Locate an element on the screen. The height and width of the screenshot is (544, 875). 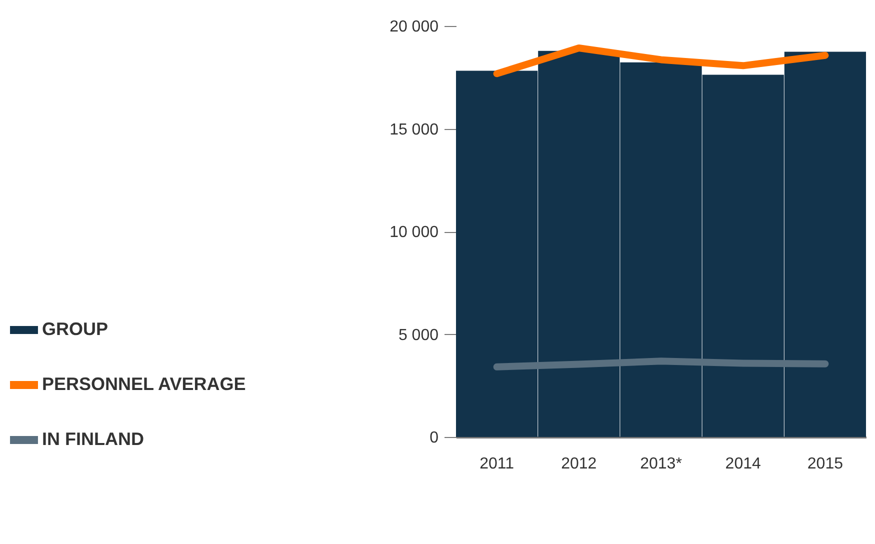
x-tick-label: 2015 is located at coordinates (825, 464).